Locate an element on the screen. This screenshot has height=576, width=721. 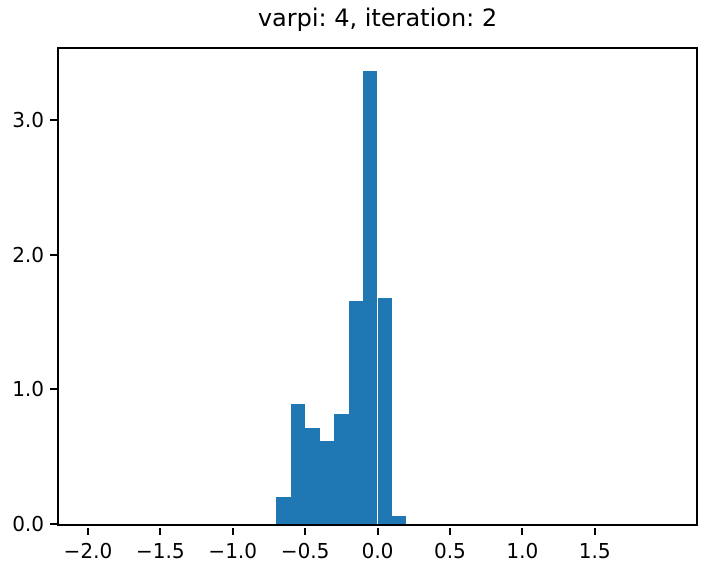
x-tick-label: −1.5 is located at coordinates (160, 551).